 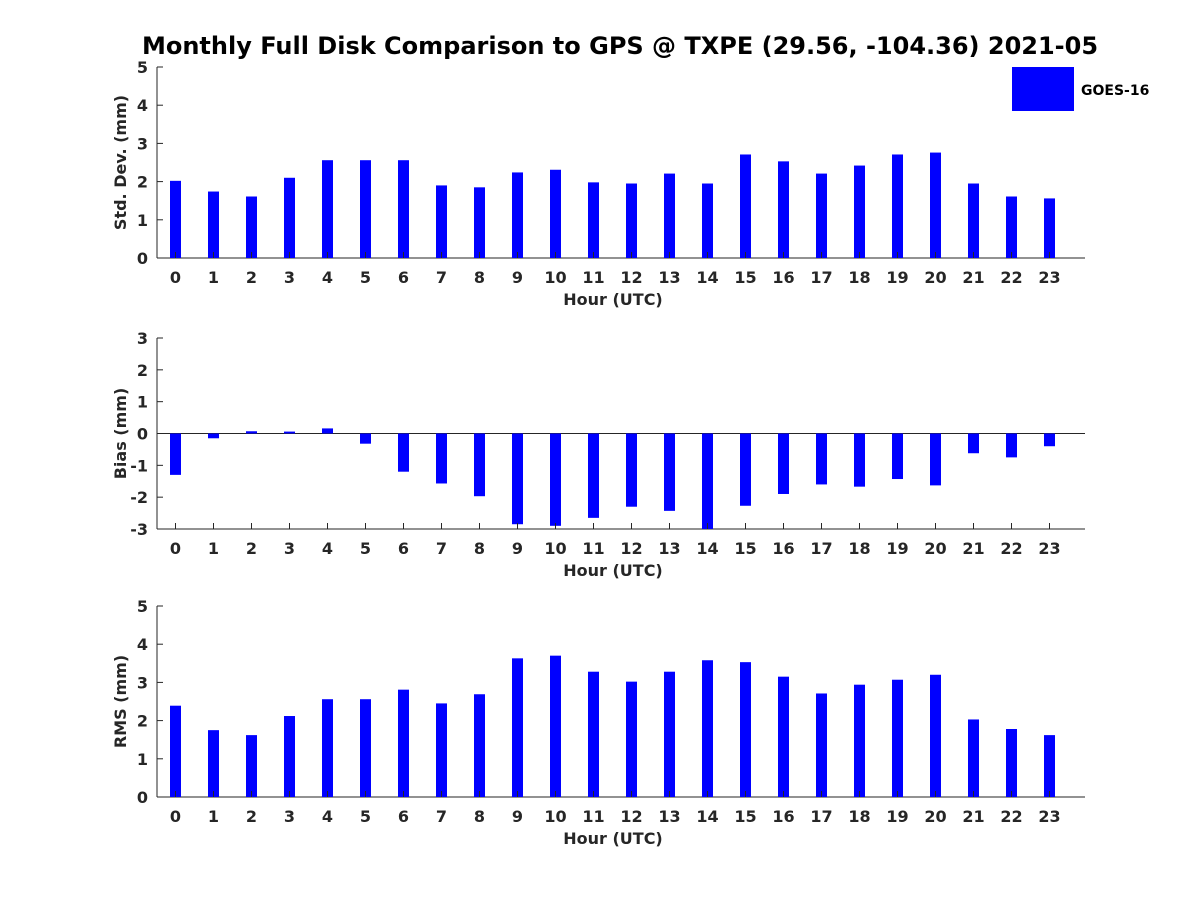 What do you see at coordinates (821, 816) in the screenshot?
I see `rms-x-tick-label: 17` at bounding box center [821, 816].